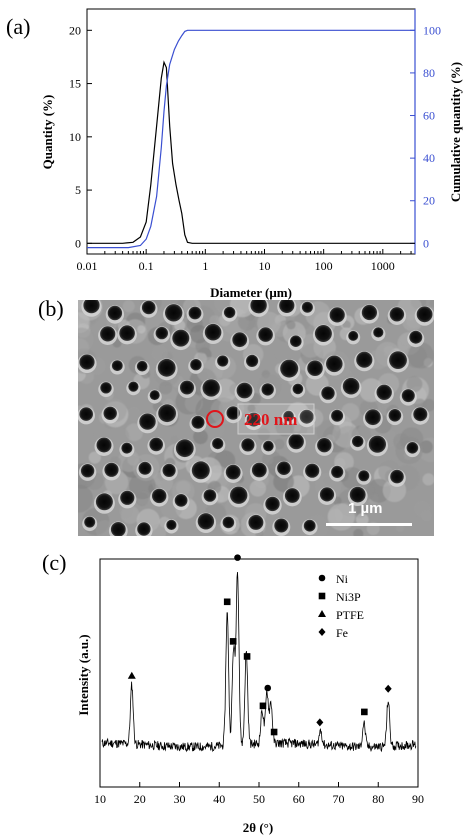  I want to click on scale-bar-label: 1 µm, so click(365, 508).